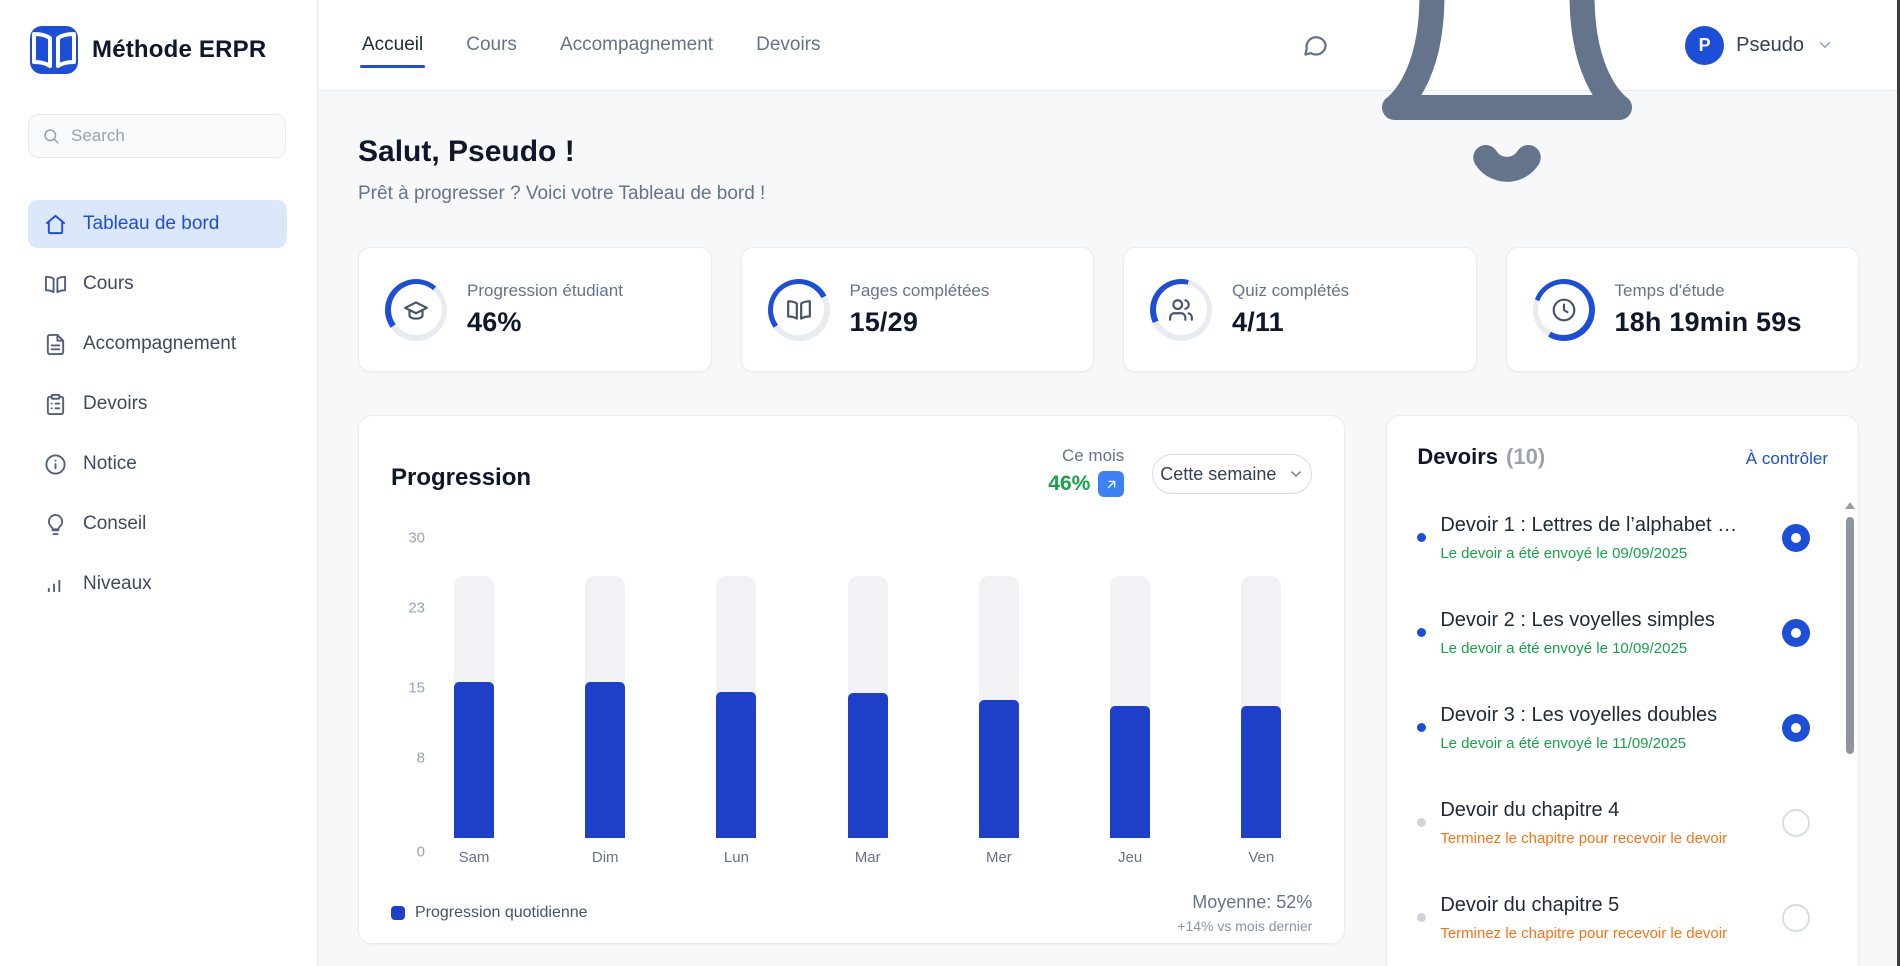  What do you see at coordinates (1564, 648) in the screenshot?
I see `devoir-subtitle: Le devoir a été envoyé le 10/09/2025` at bounding box center [1564, 648].